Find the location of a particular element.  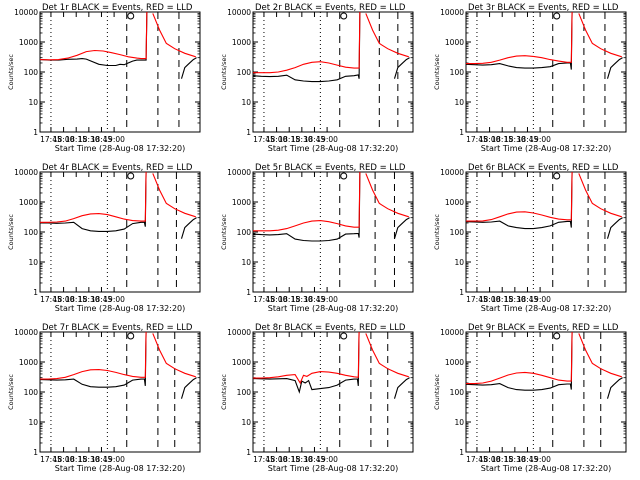

plot-frame is located at coordinates (546, 232).